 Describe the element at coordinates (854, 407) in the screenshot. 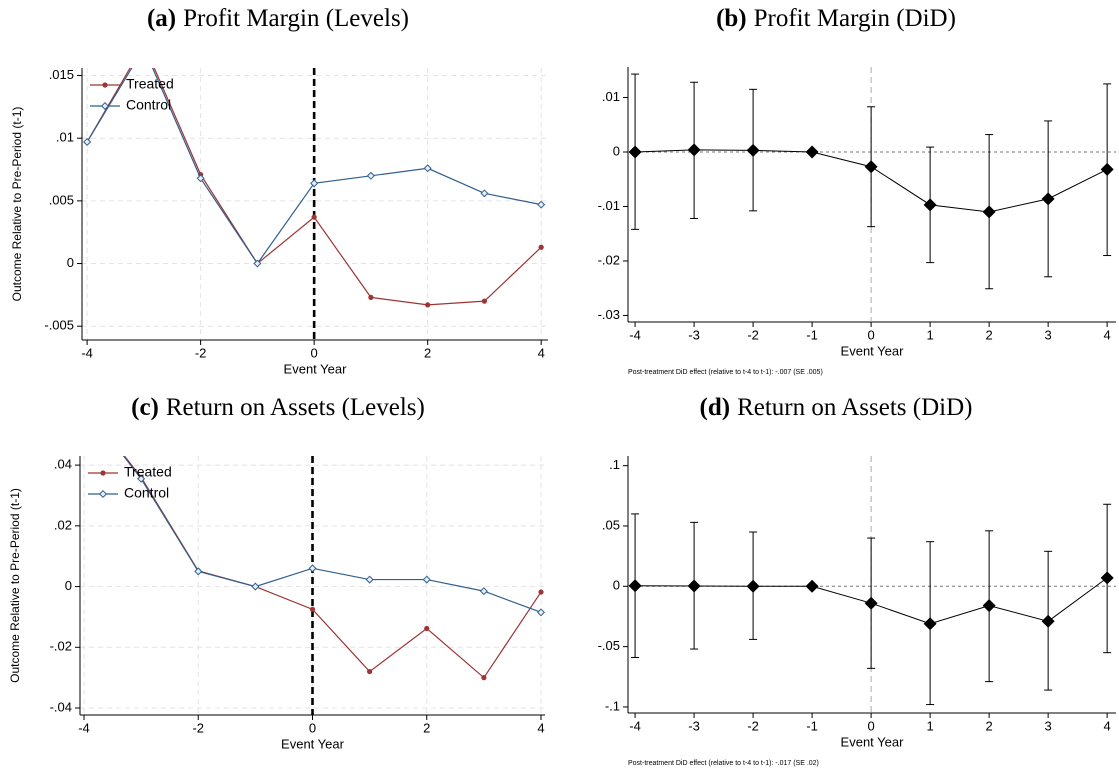

I see `title-text: Return on Assets (DiD)` at that location.